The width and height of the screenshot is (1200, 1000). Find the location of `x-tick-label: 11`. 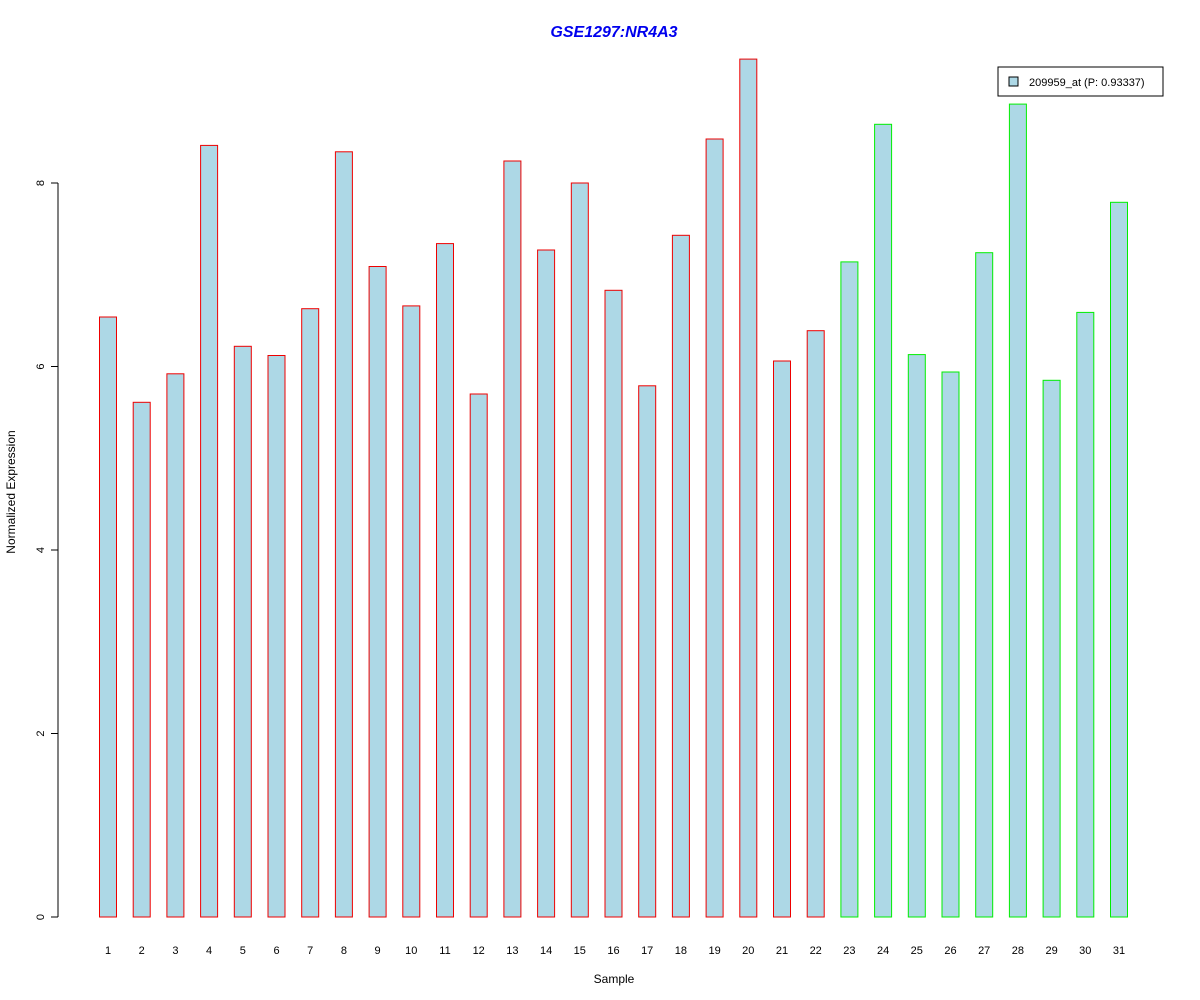

x-tick-label: 11 is located at coordinates (444, 951).